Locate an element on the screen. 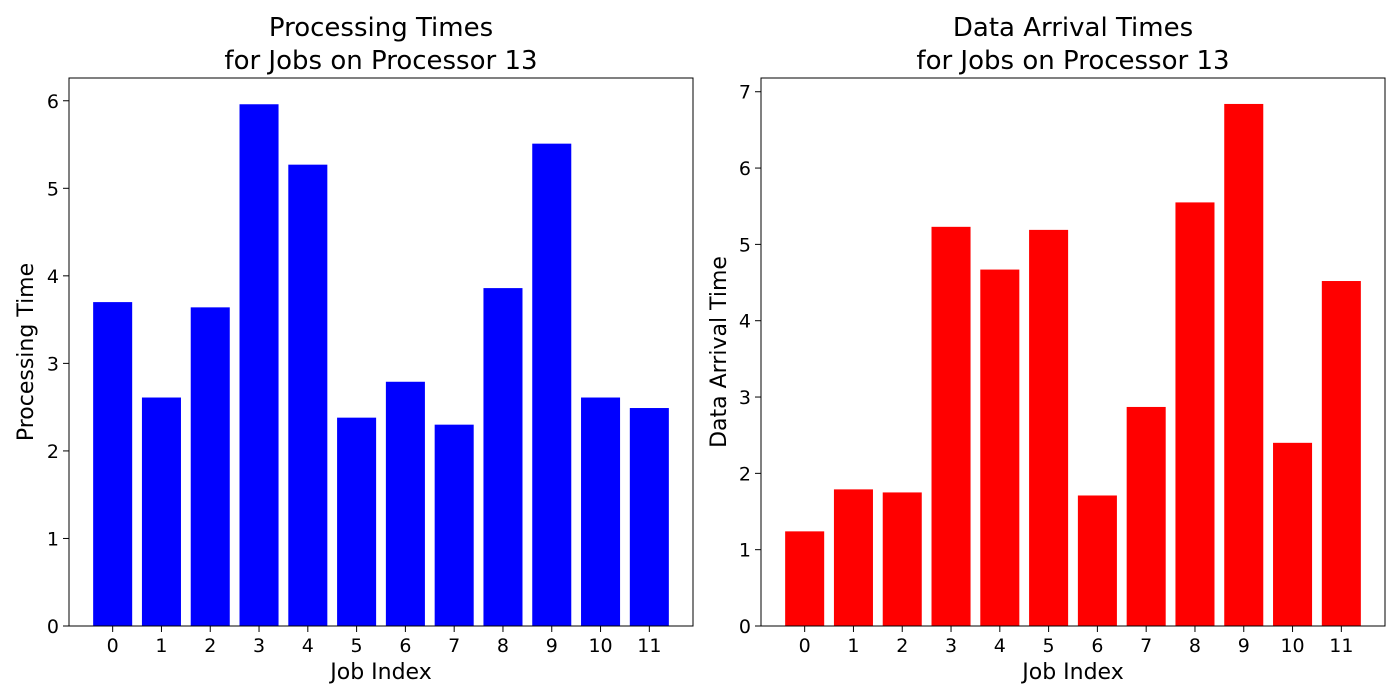 This screenshot has width=1400, height=700. y-axis-ticks: 0 1 2 3 4 5 6 7 is located at coordinates (750, 360).